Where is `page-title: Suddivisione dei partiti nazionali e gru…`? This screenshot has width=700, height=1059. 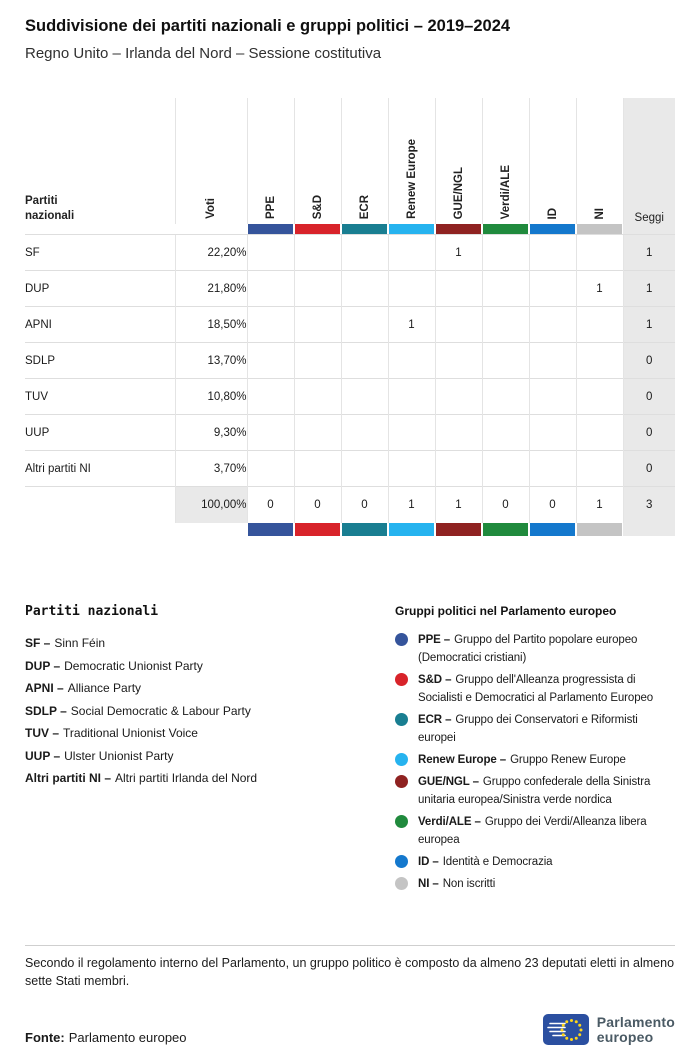
page-title: Suddivisione dei partiti nazionali e gru… is located at coordinates (268, 26).